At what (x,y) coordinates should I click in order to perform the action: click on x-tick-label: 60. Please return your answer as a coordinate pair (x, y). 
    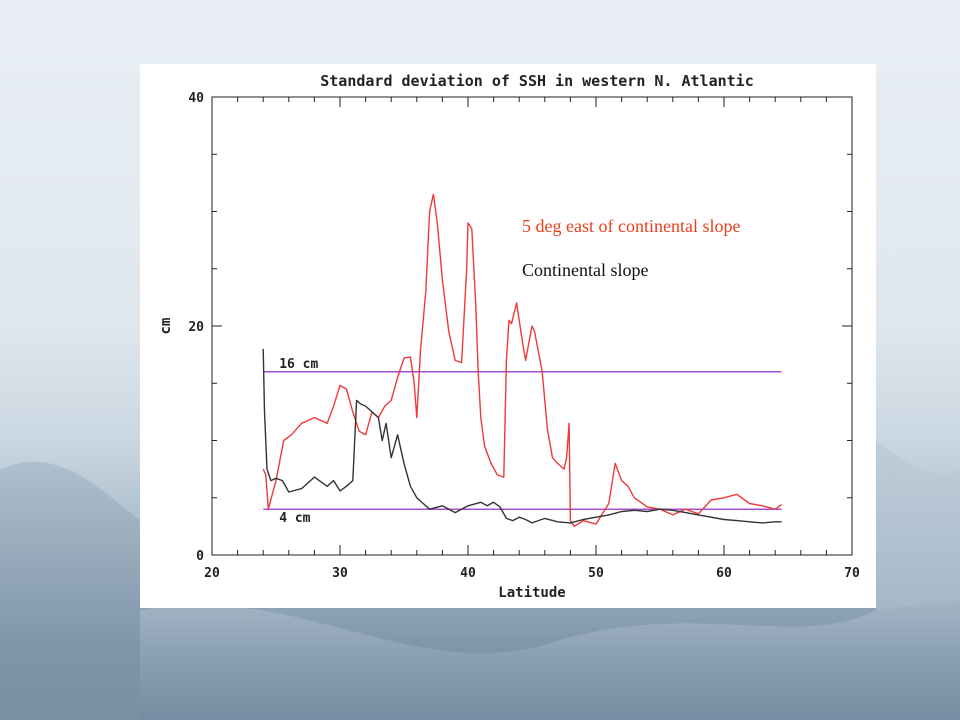
    Looking at the image, I should click on (724, 573).